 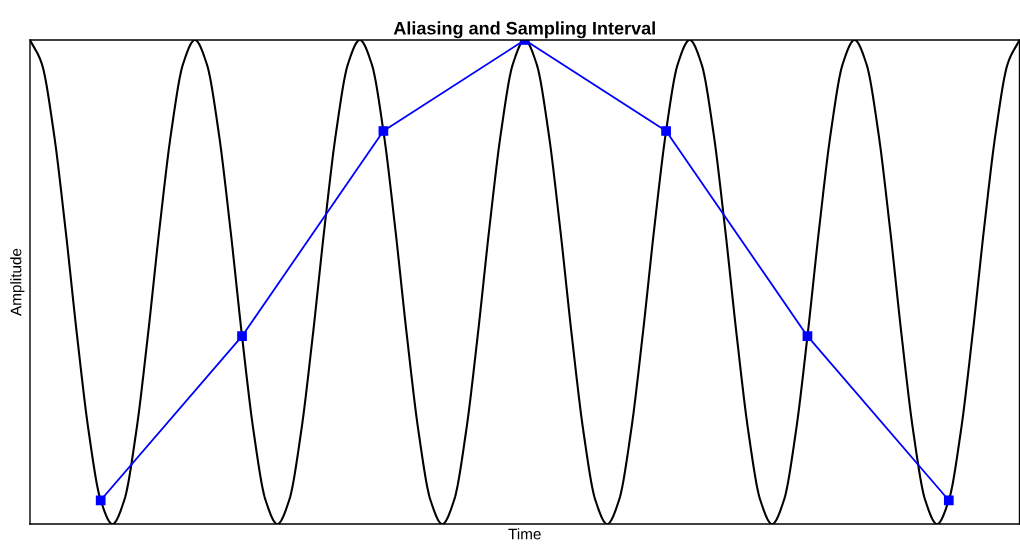 What do you see at coordinates (17, 282) in the screenshot?
I see `y-axis-title: Amplitude` at bounding box center [17, 282].